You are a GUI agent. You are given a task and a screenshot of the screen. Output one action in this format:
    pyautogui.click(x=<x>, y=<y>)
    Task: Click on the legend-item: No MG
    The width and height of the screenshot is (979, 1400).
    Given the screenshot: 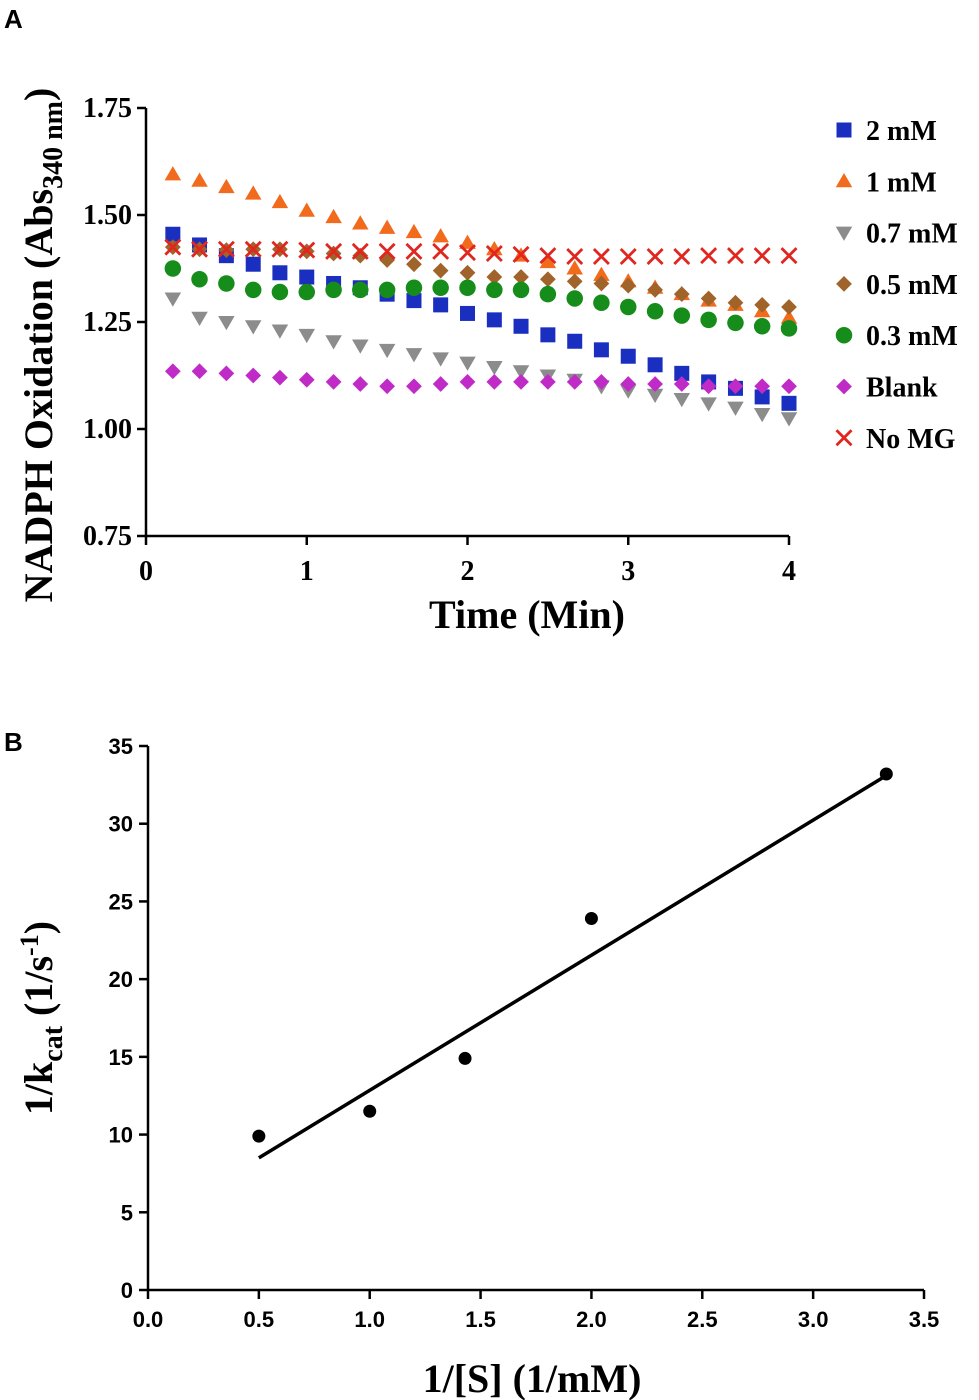 What is the action you would take?
    pyautogui.click(x=895, y=439)
    